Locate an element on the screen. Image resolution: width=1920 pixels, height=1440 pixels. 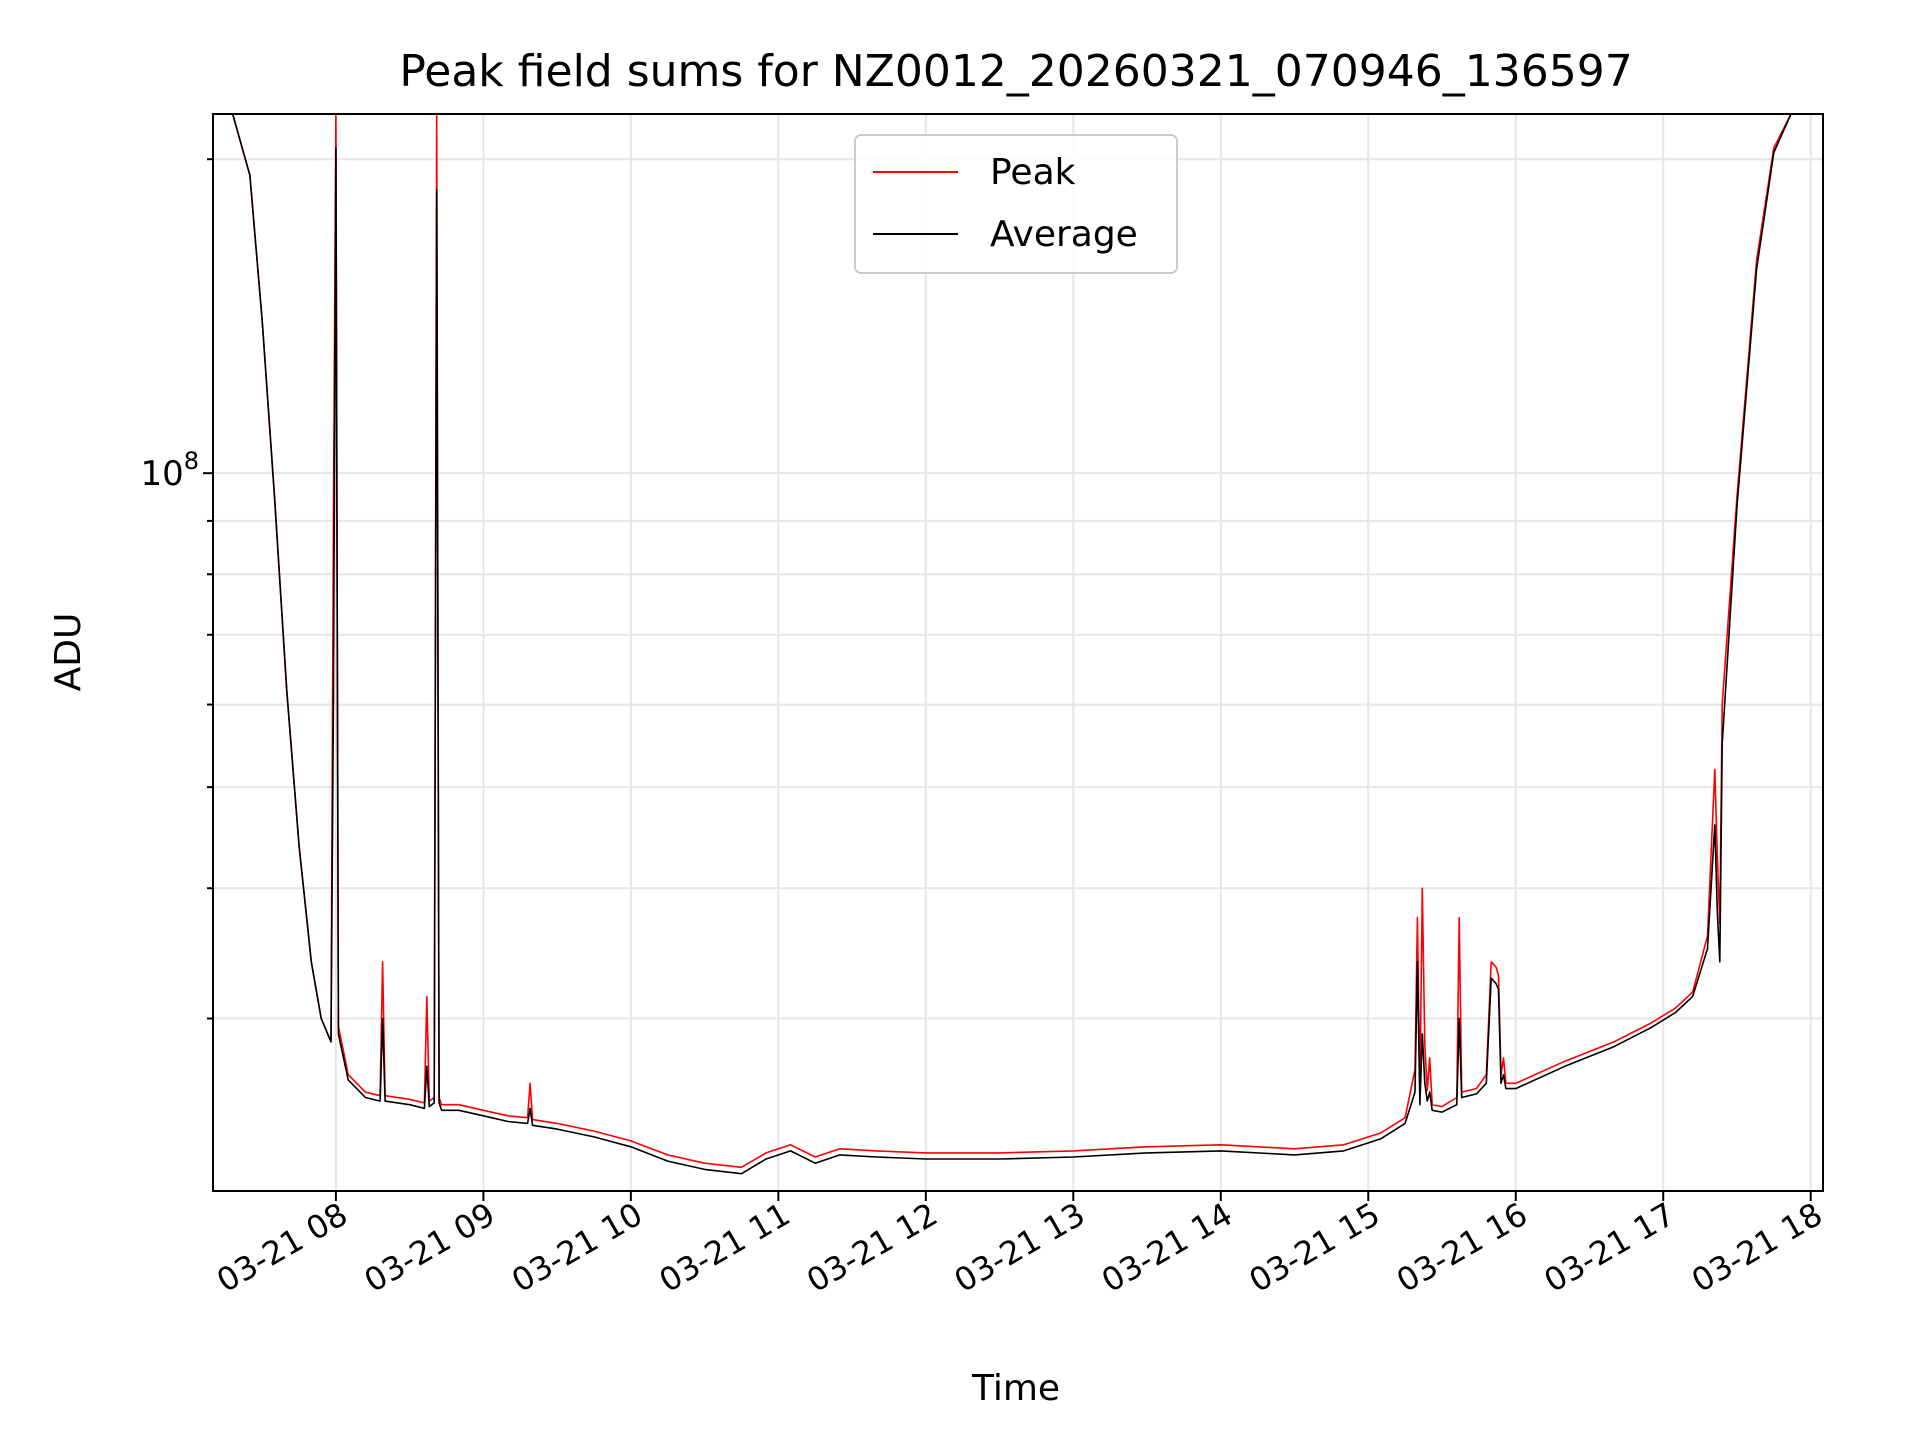
legend: Peak Average is located at coordinates (1016, 204).